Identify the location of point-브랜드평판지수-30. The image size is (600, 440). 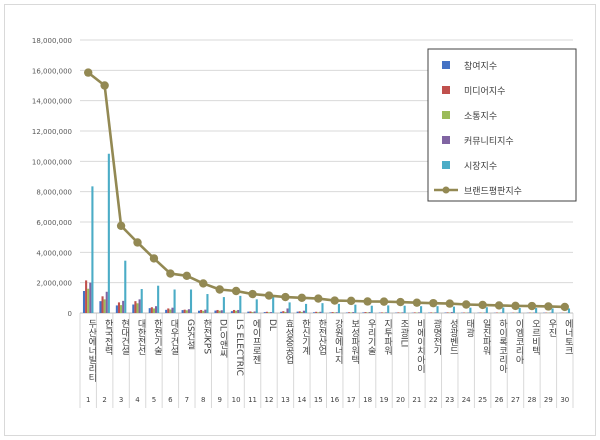
(564, 307).